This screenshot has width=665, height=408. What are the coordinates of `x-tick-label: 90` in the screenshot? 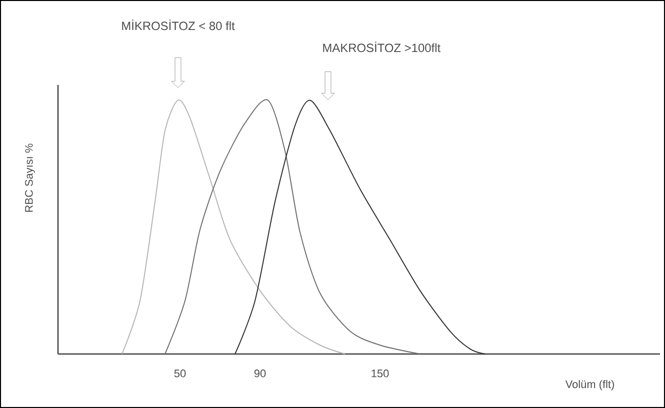 It's located at (260, 374).